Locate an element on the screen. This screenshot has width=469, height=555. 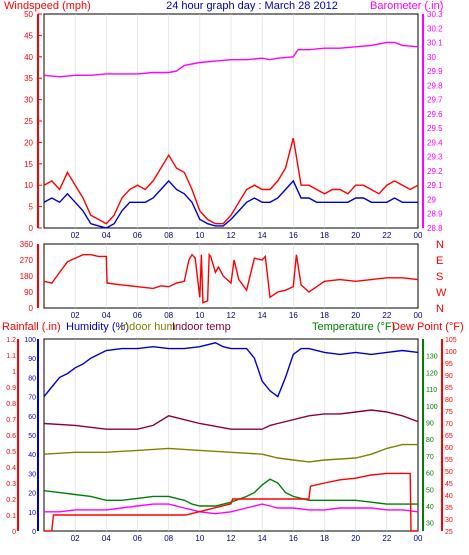
barometer-tick-label: 30.1 is located at coordinates (435, 43).